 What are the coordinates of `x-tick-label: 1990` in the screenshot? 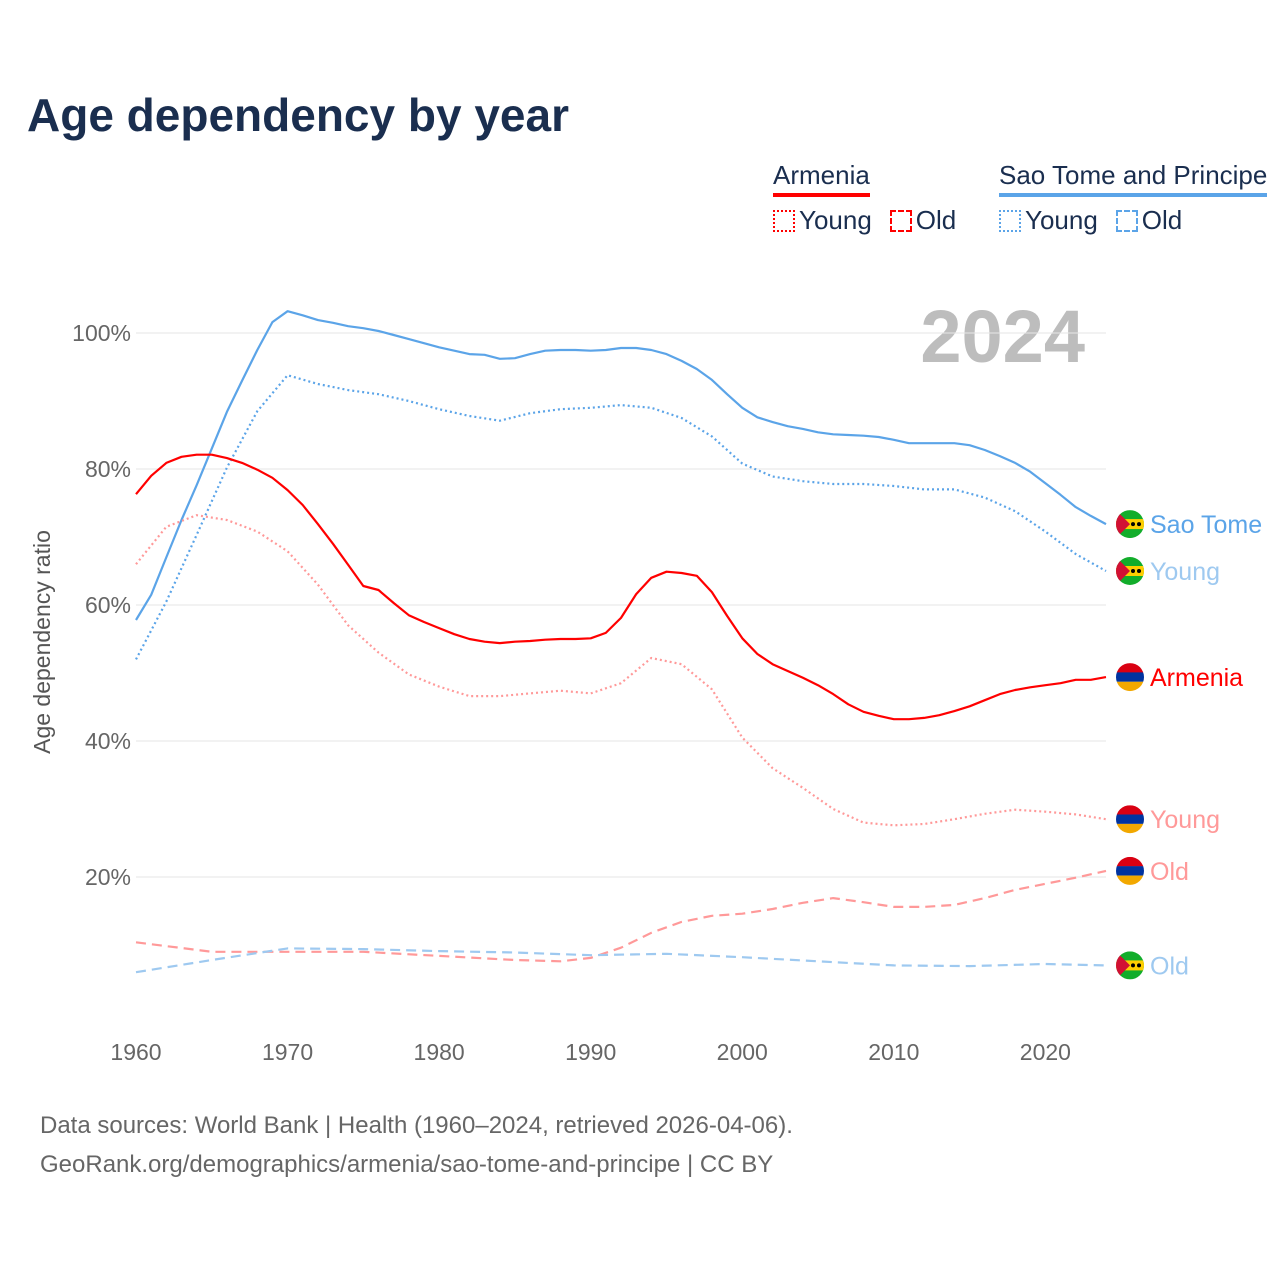 It's located at (590, 1052).